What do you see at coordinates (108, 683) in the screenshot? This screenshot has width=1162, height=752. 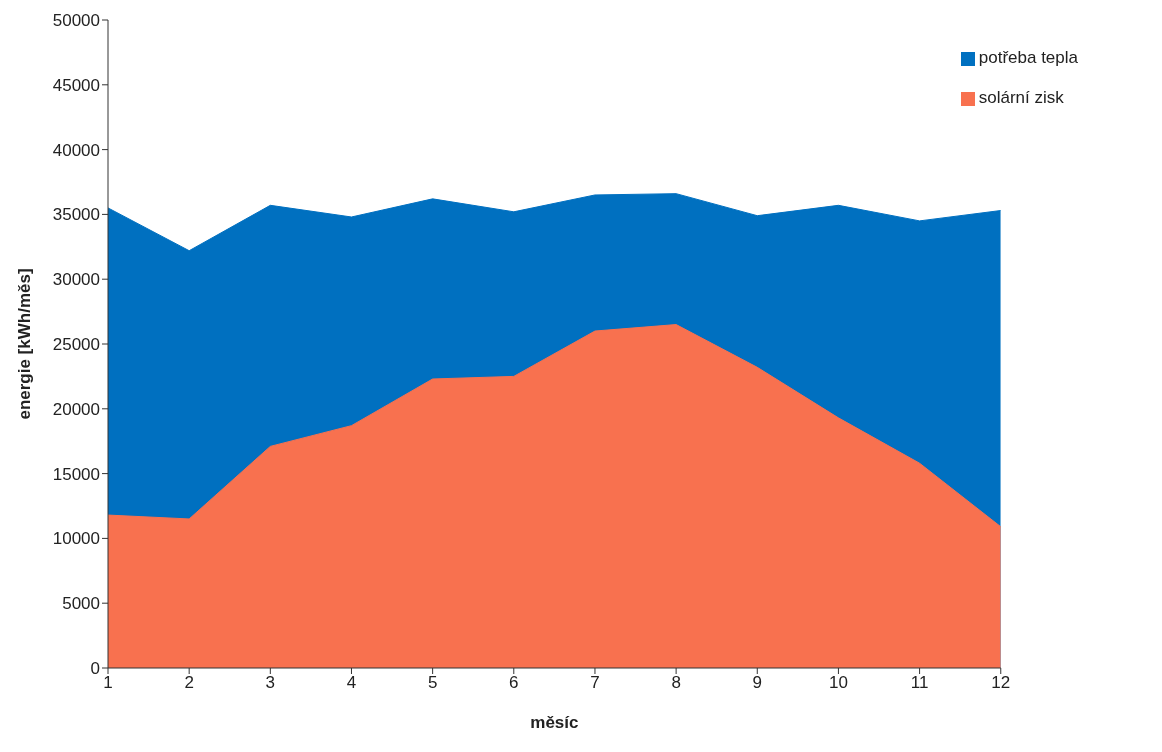 I see `x-tick-label: 1` at bounding box center [108, 683].